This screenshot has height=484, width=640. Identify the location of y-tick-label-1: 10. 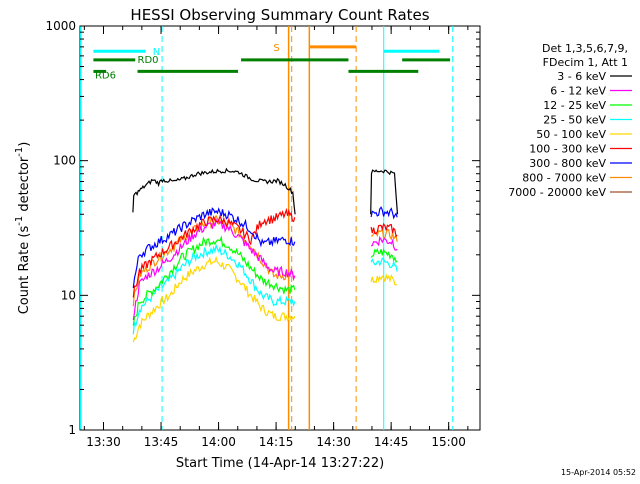
(68, 295).